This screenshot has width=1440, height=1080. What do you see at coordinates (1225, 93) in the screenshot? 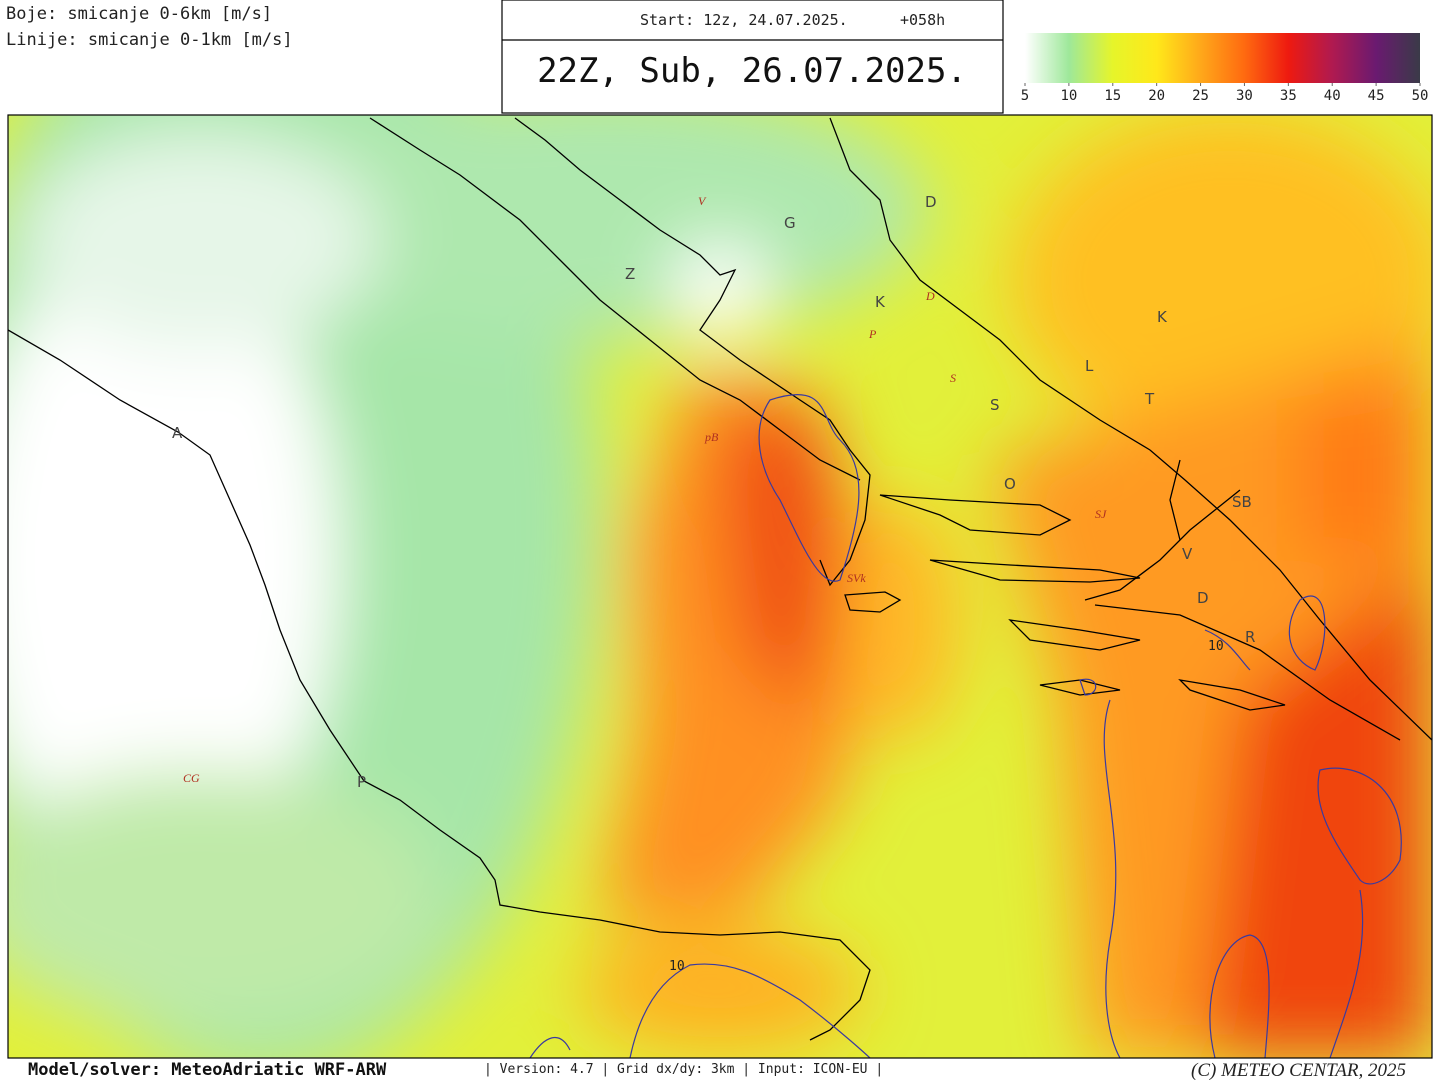
I see `colorbar-ticks: 5 10 15 20 25 30 35 40 45 50` at bounding box center [1225, 93].